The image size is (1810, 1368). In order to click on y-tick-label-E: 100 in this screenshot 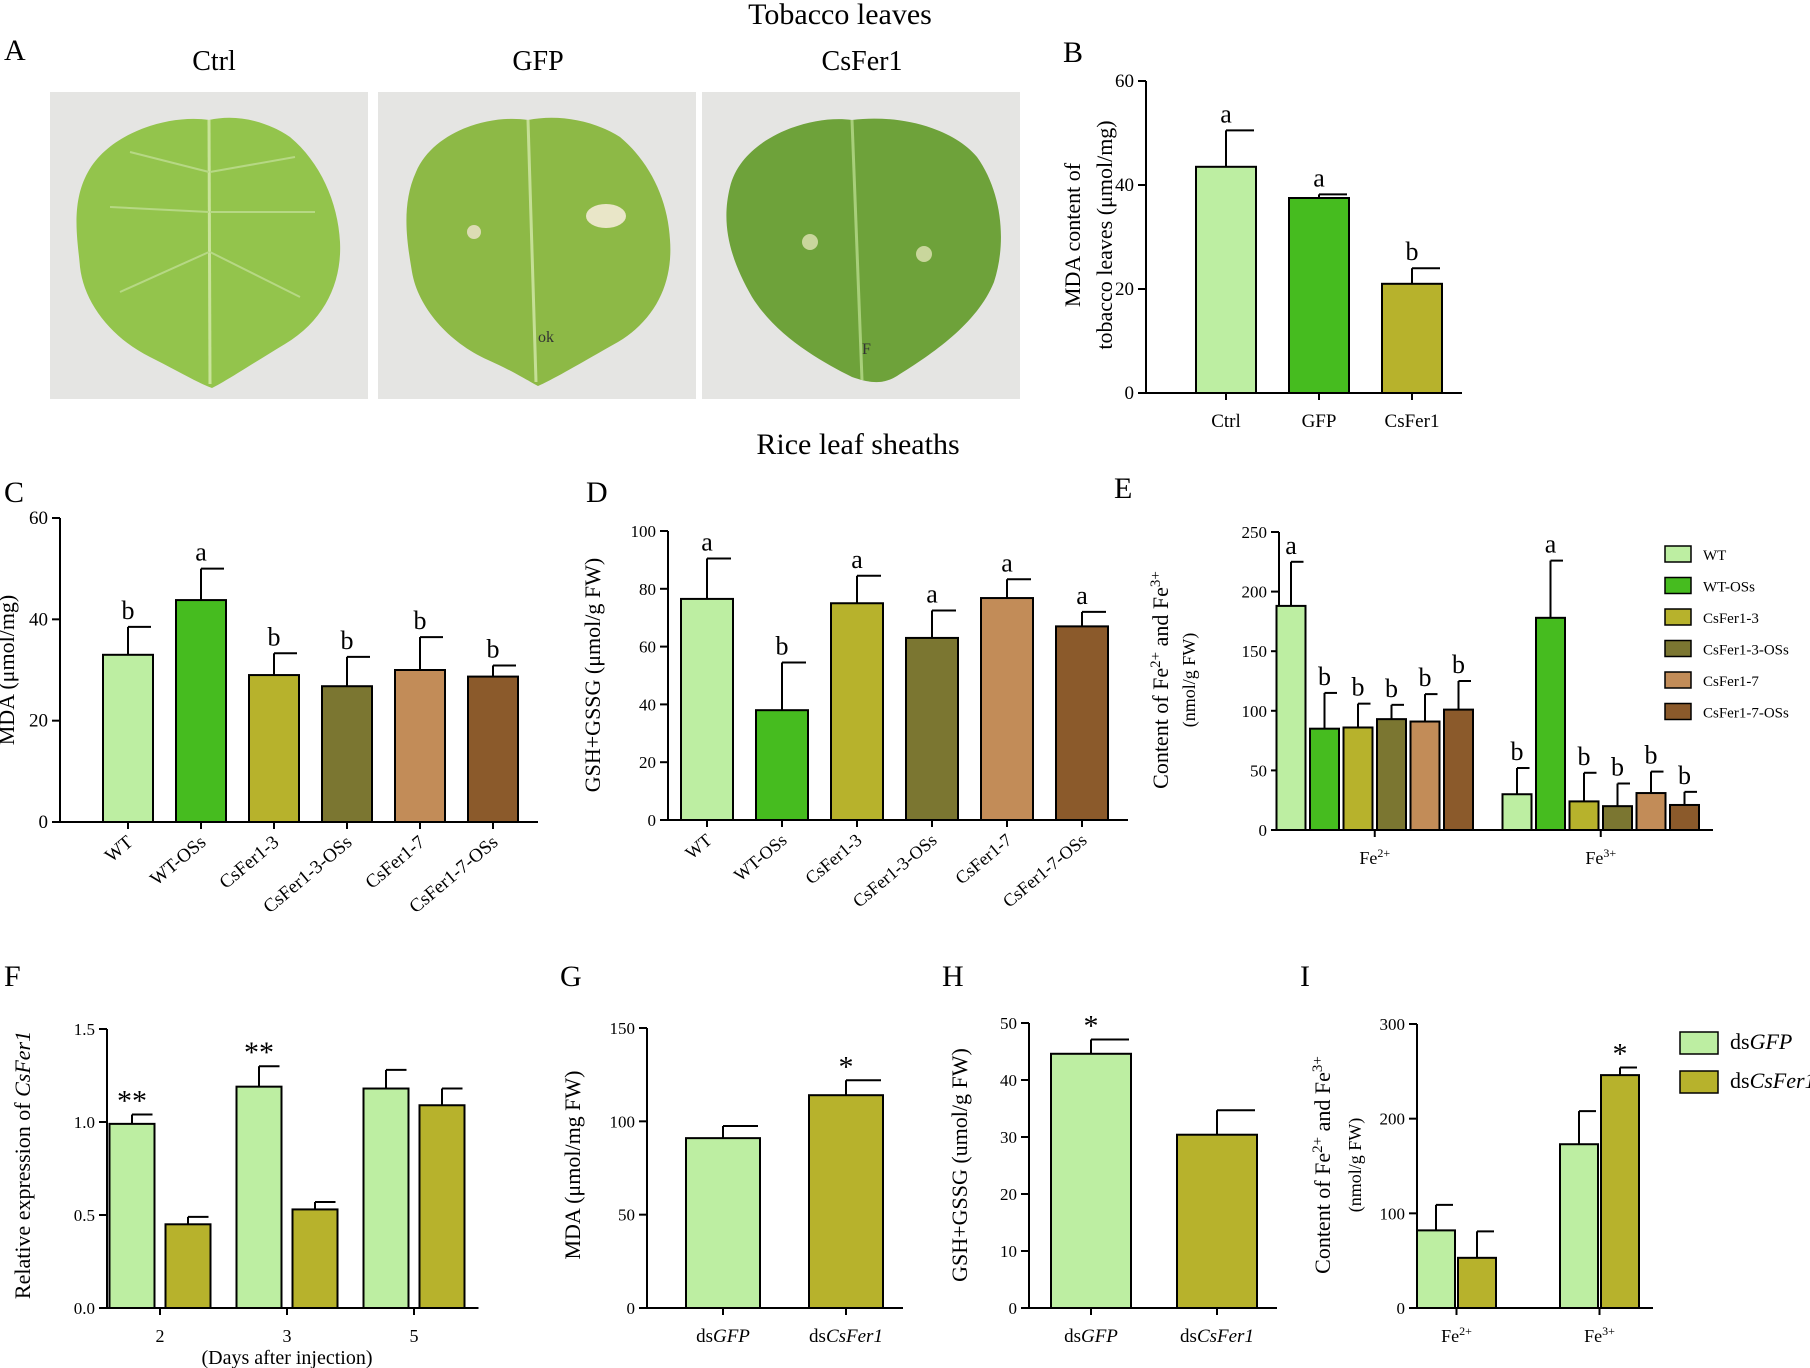, I will do `click(1255, 711)`.